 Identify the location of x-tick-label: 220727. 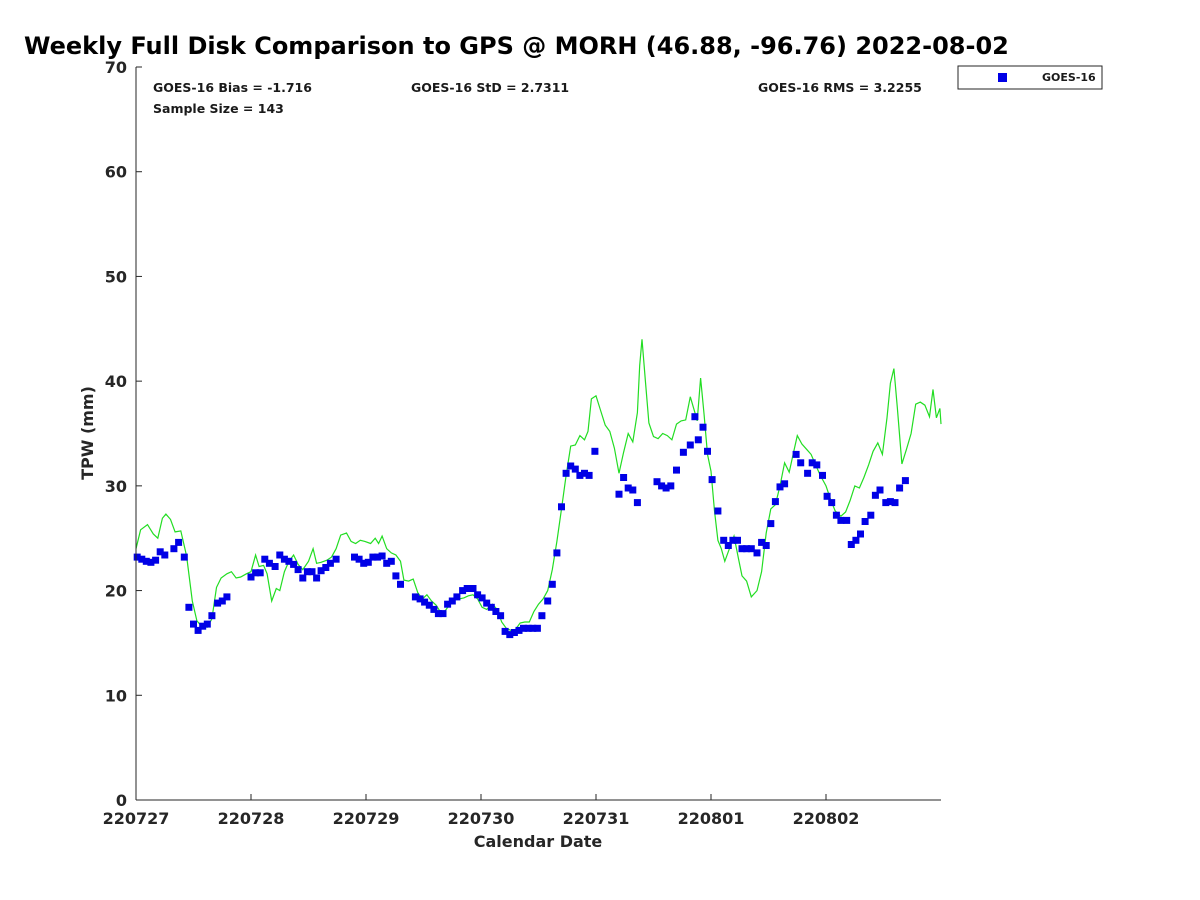
(136, 818).